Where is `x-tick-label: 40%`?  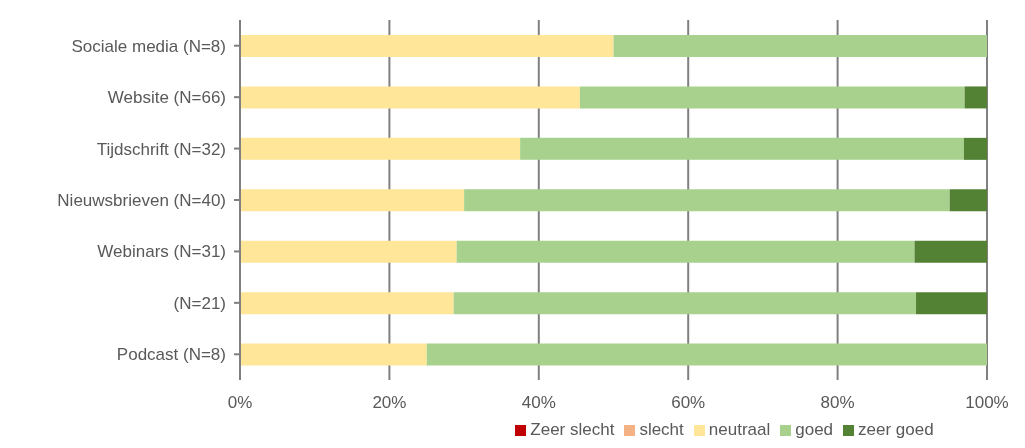 x-tick-label: 40% is located at coordinates (538, 403).